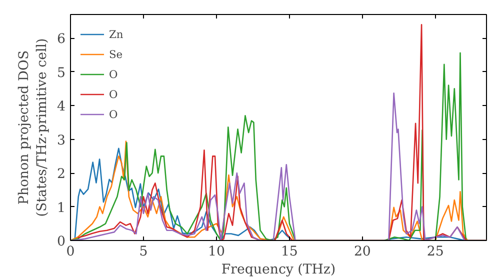 This screenshot has height=280, width=500. What do you see at coordinates (61, 73) in the screenshot?
I see `y-tick-label: 5` at bounding box center [61, 73].